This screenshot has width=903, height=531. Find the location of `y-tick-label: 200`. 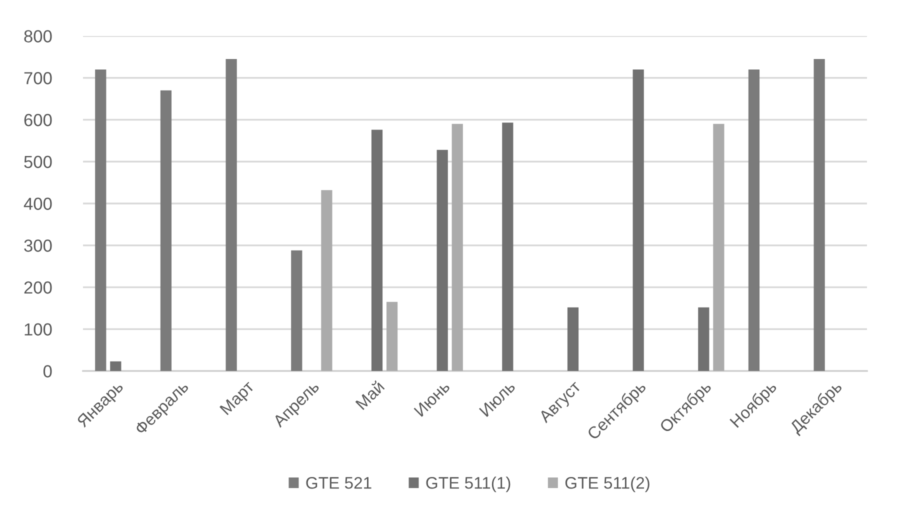

y-tick-label: 200 is located at coordinates (38, 287).